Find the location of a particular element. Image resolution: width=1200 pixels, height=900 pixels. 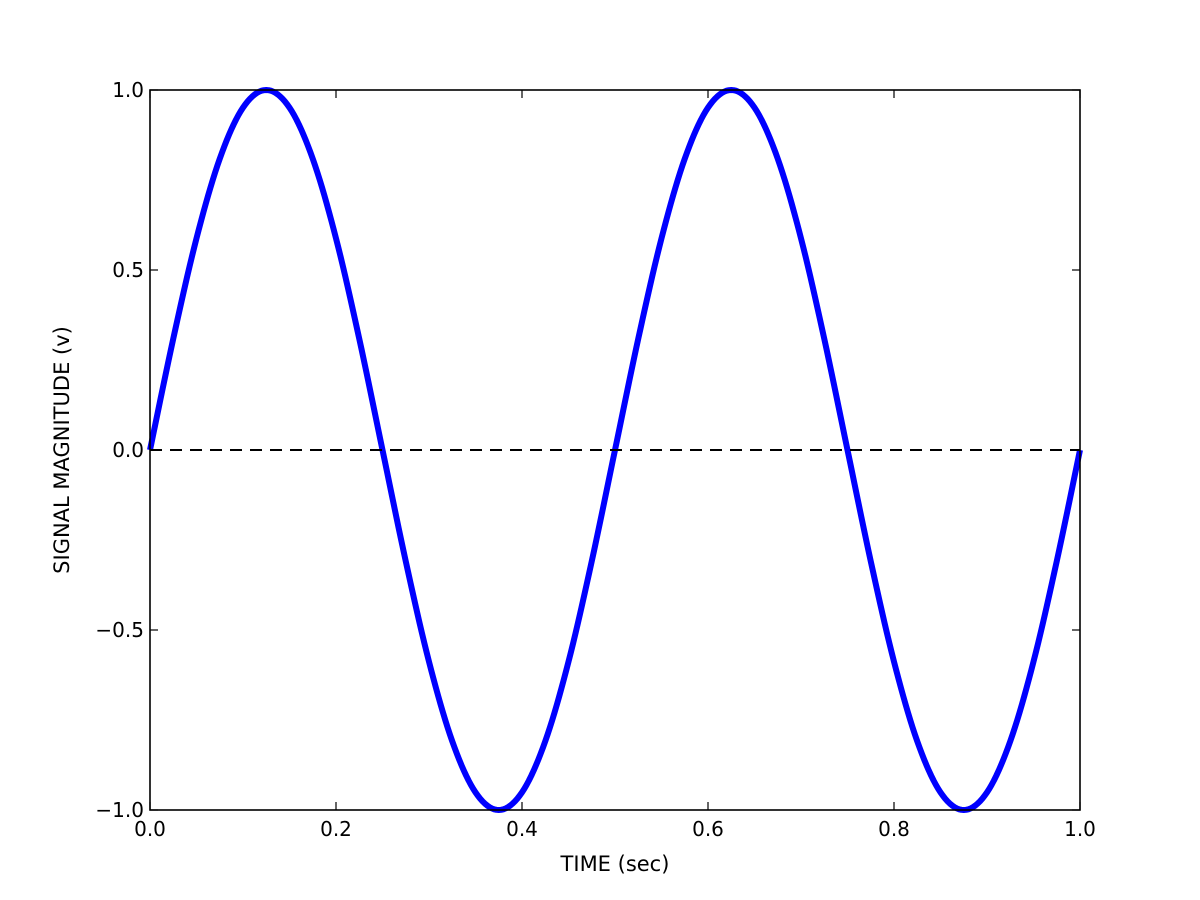

x-tick-label: 0.6 is located at coordinates (708, 829).